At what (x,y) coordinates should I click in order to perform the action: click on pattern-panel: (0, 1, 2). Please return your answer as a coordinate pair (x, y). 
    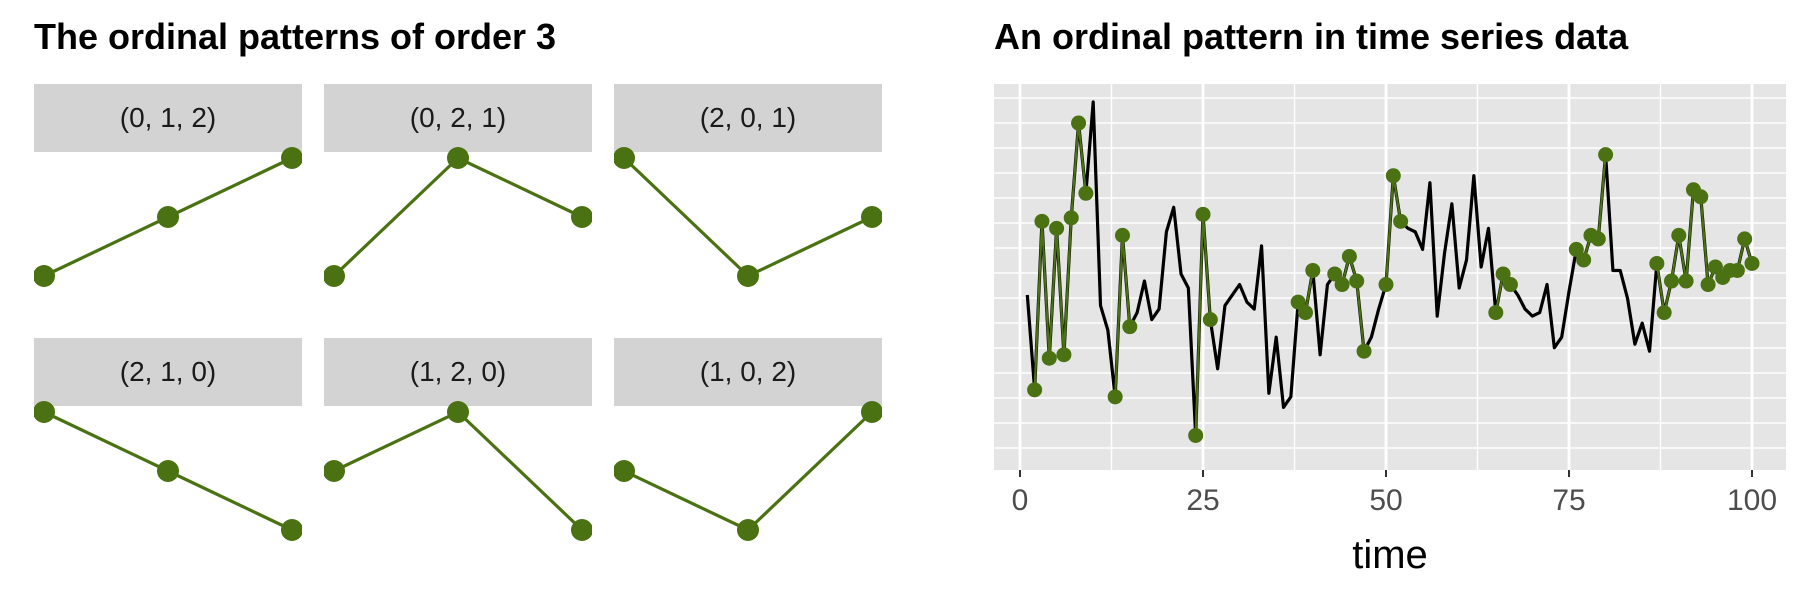
    Looking at the image, I should click on (168, 189).